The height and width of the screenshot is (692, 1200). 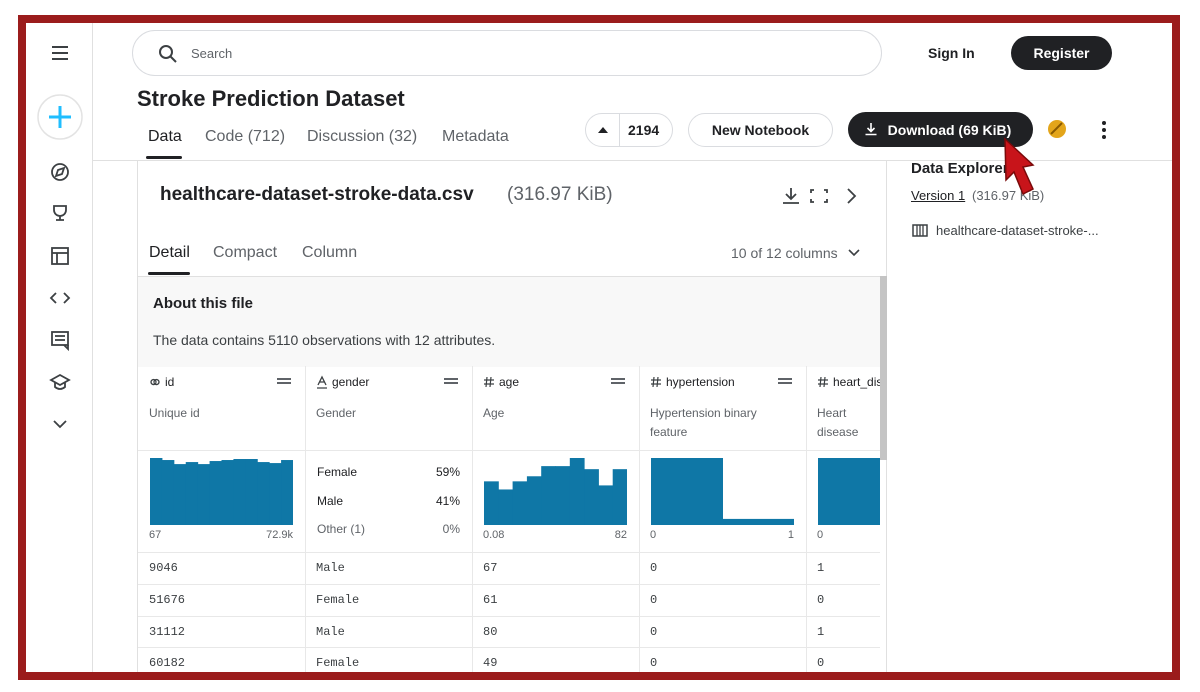 What do you see at coordinates (960, 168) in the screenshot?
I see `explorer-title: Data Explorer` at bounding box center [960, 168].